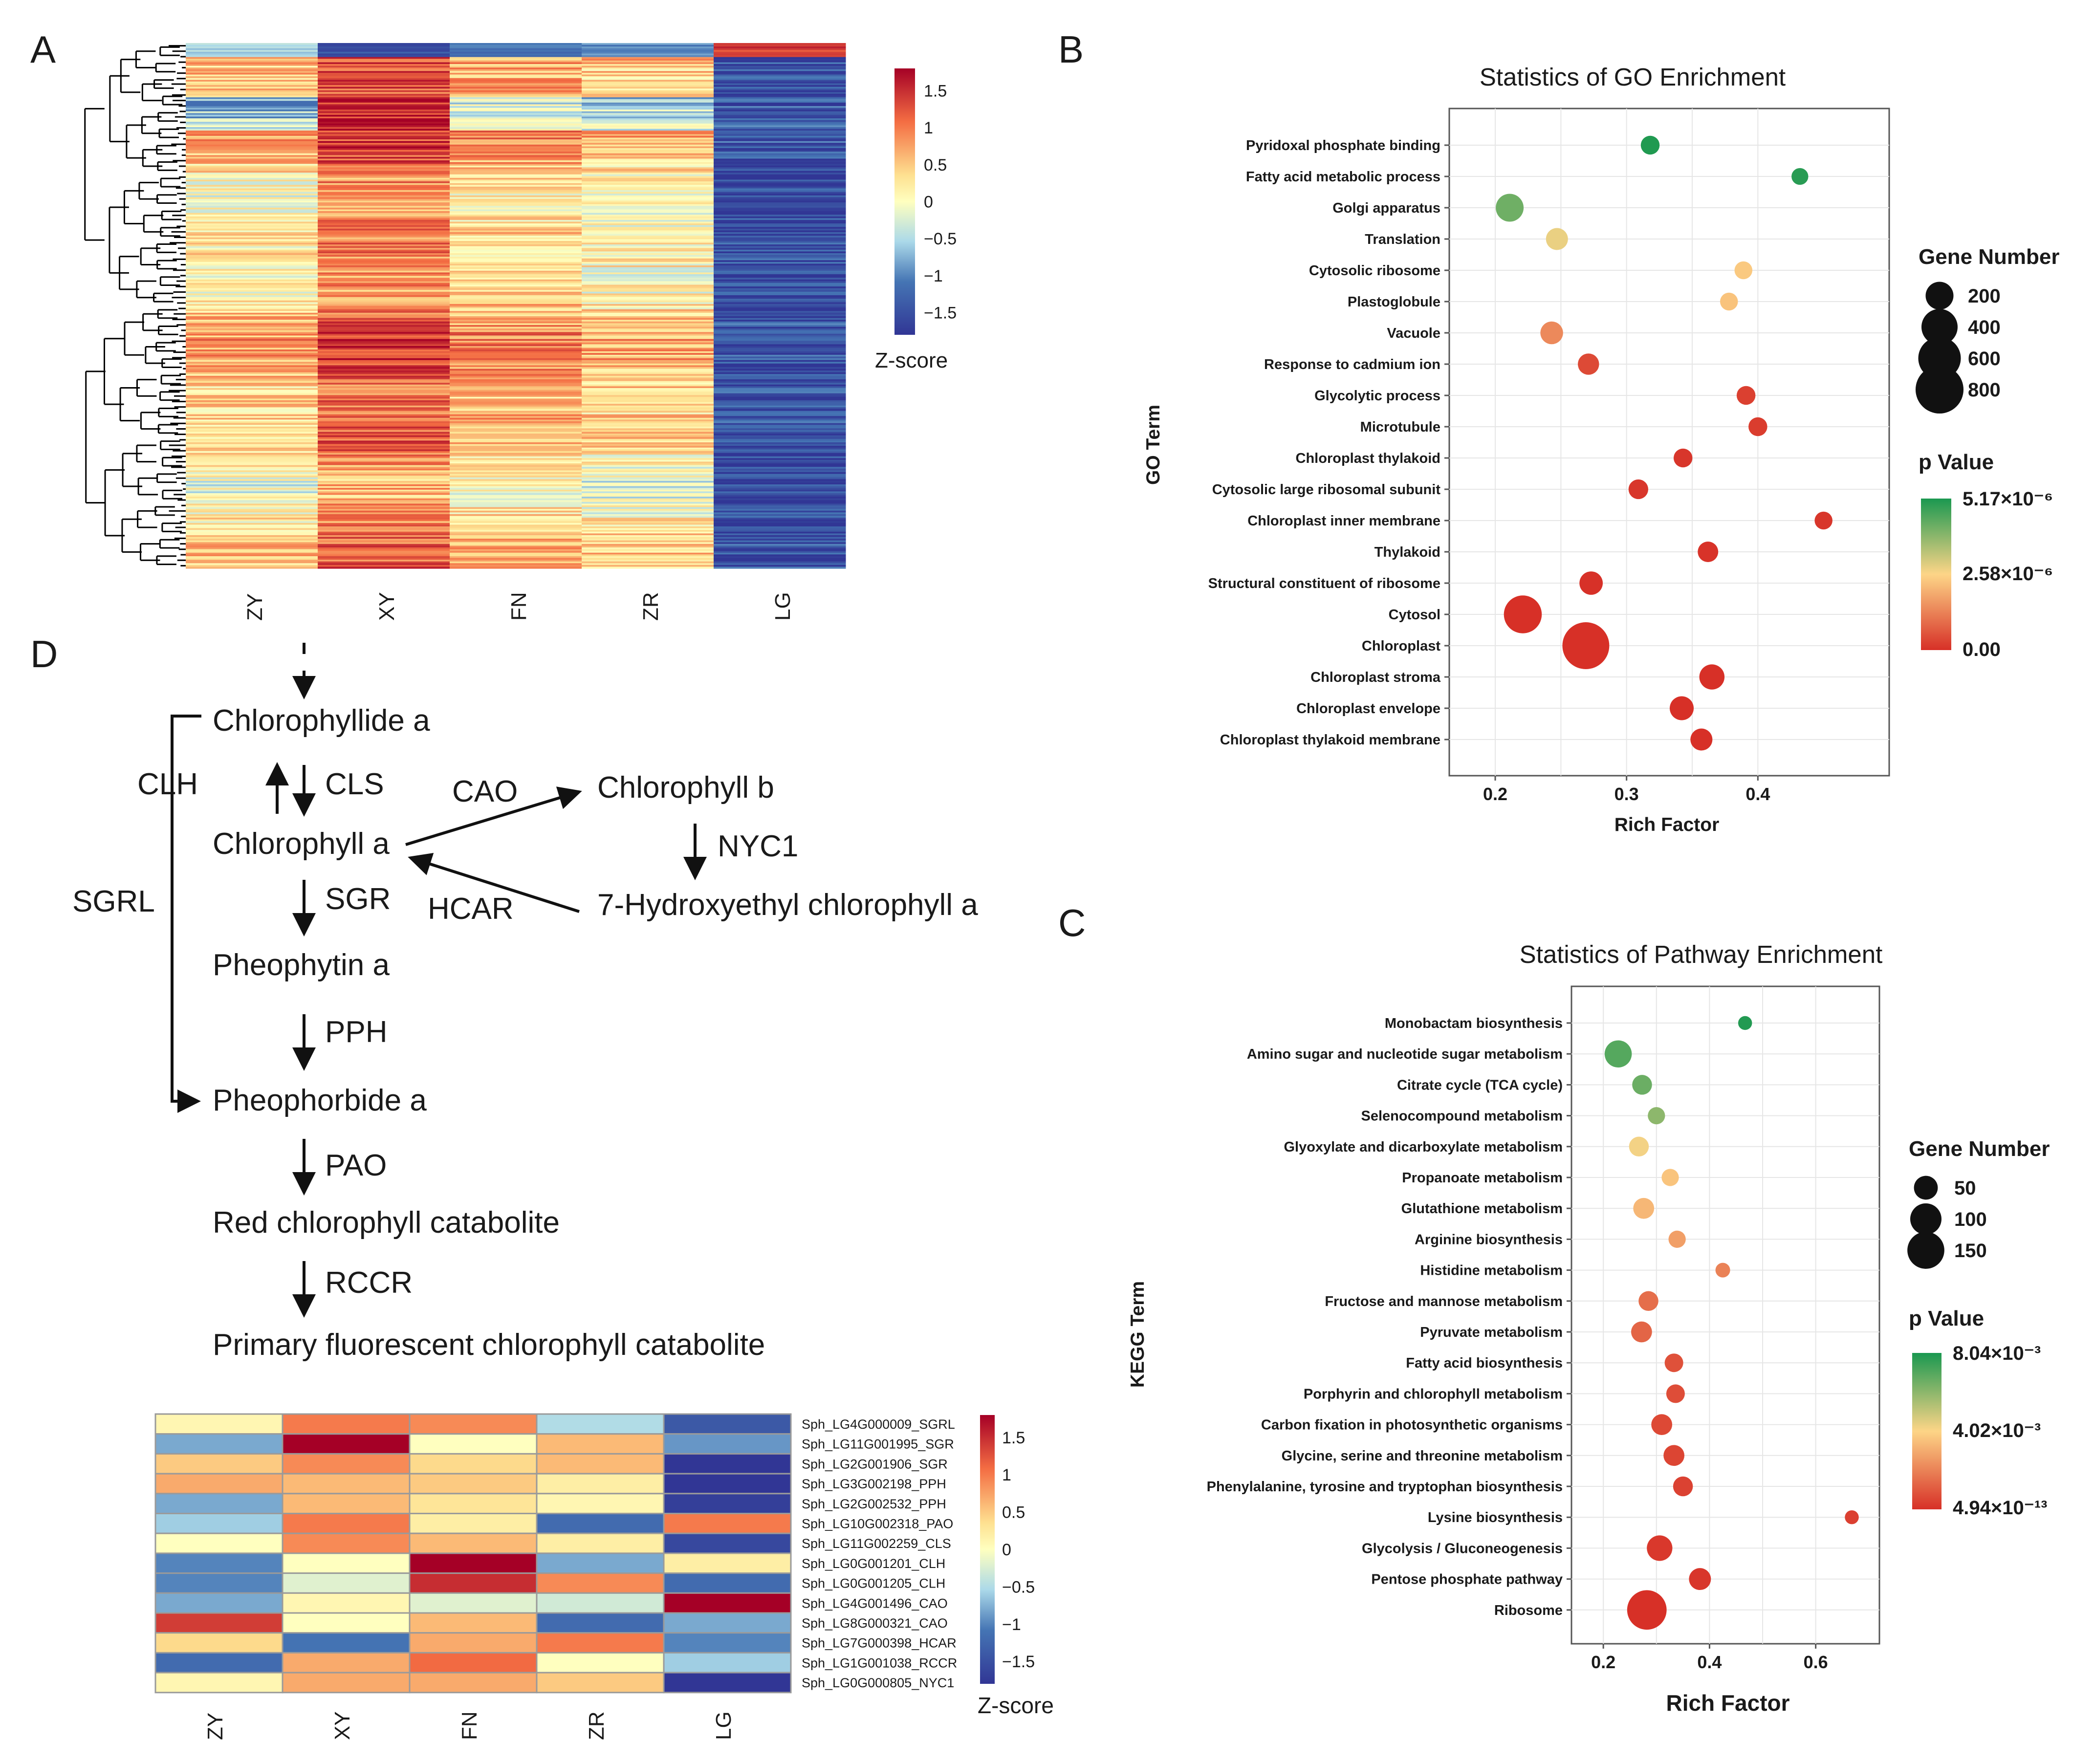 The image size is (2094, 1764). I want to click on heatmap-d-gene-label: Sph_LG8G000321_CAO, so click(875, 1624).